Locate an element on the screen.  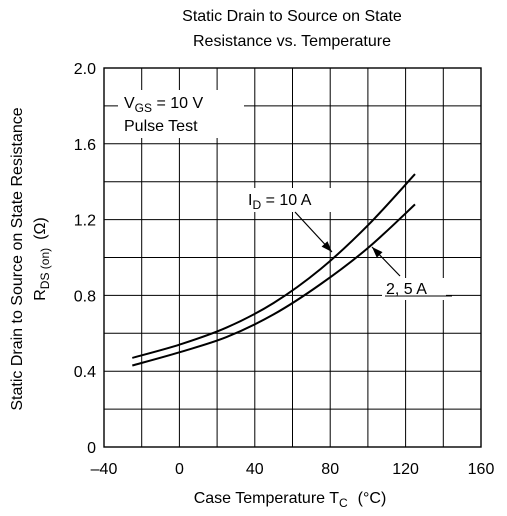
rds-symbol: R is located at coordinates (40, 295).